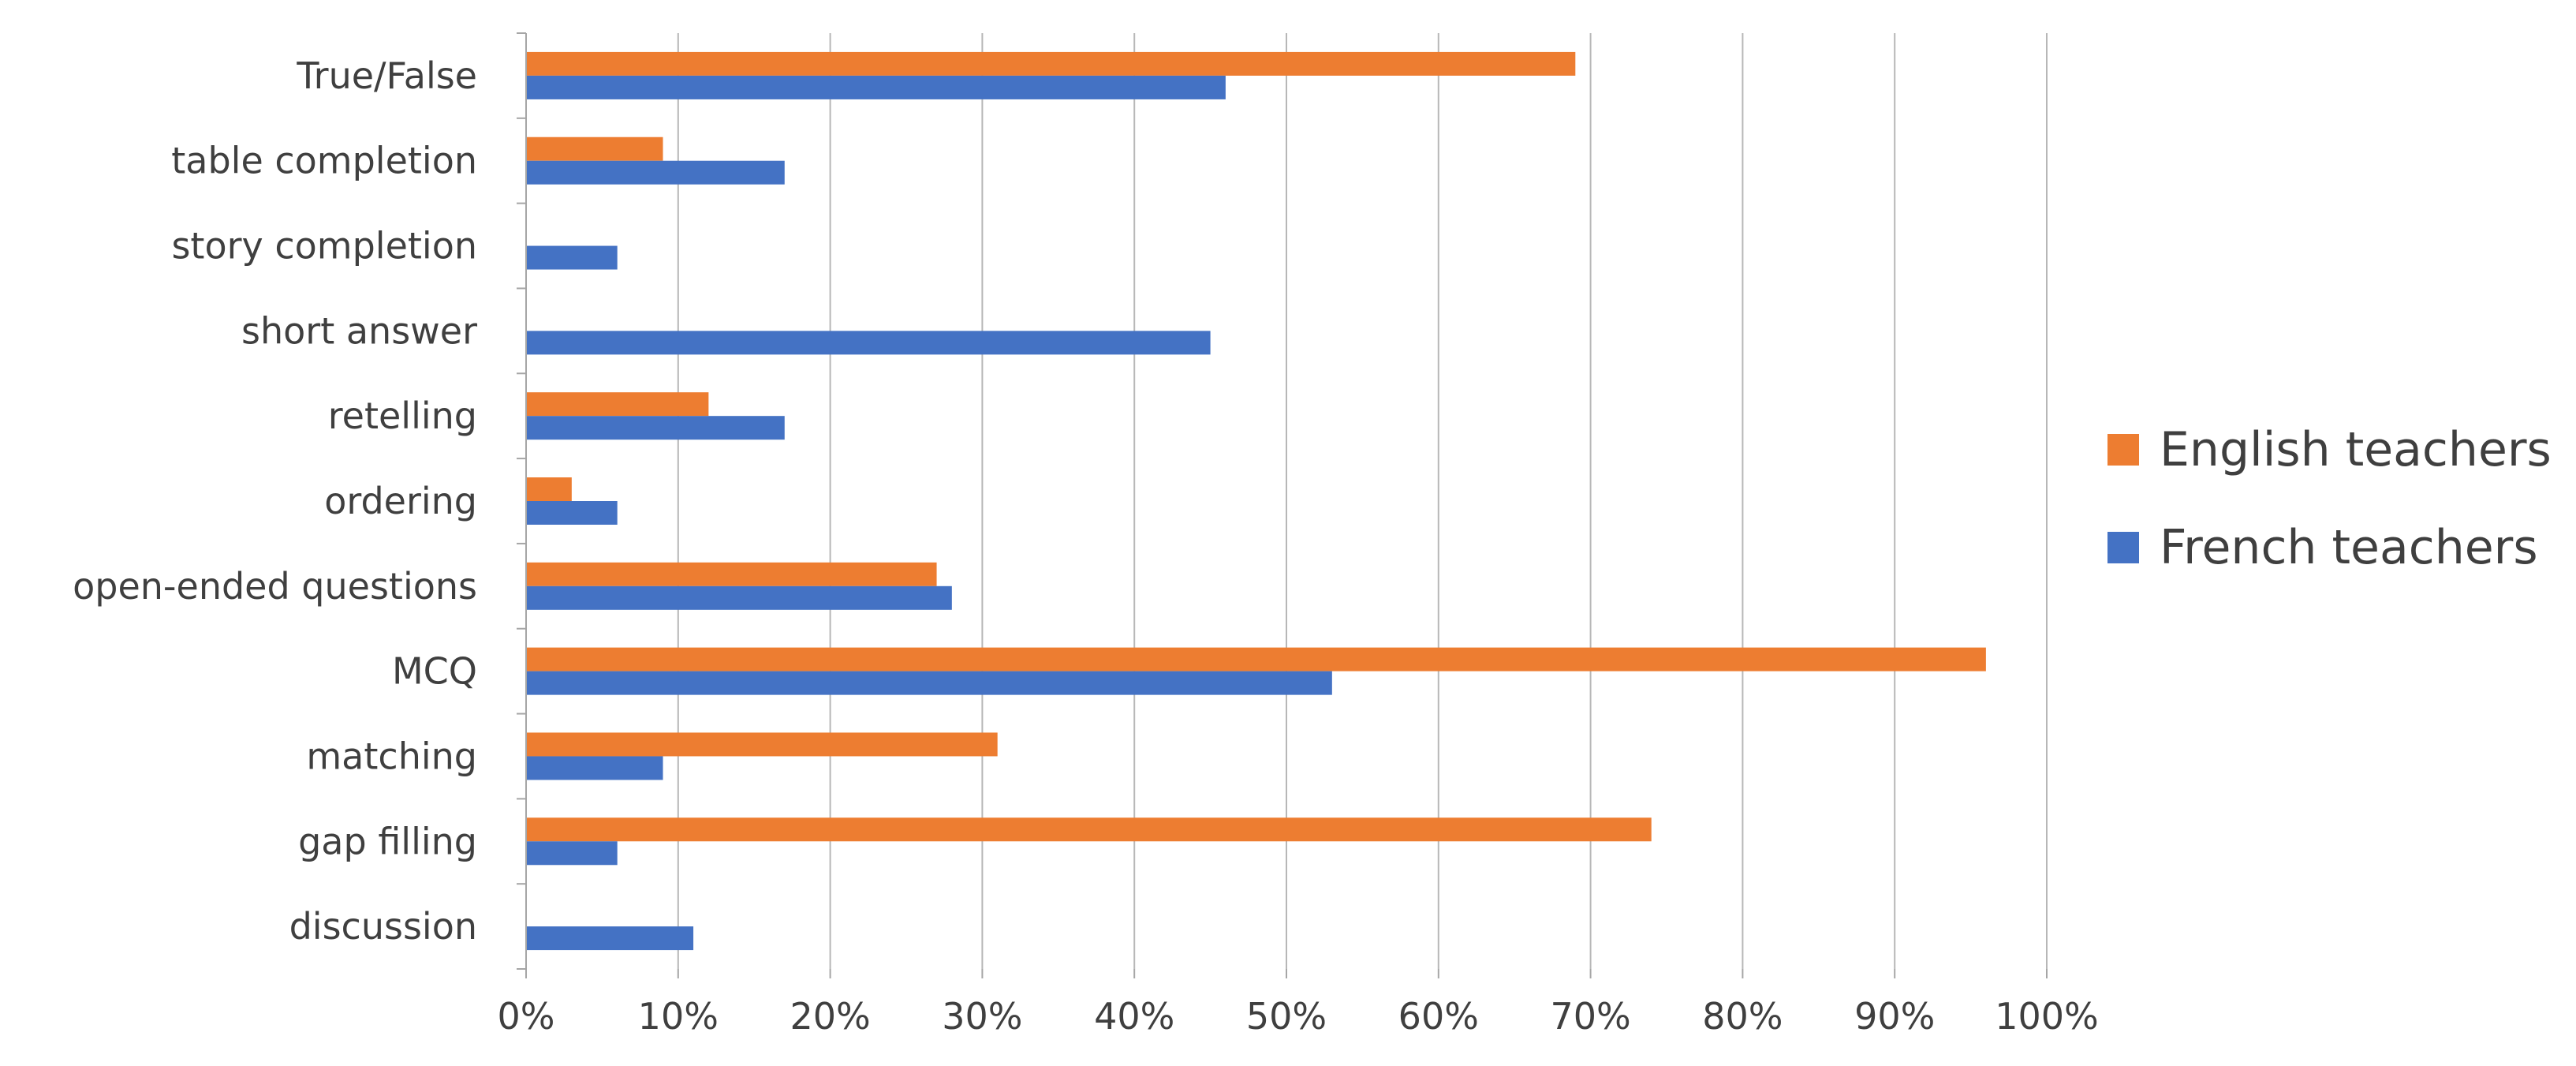  Describe the element at coordinates (387, 841) in the screenshot. I see `category-label: gap filling` at that location.